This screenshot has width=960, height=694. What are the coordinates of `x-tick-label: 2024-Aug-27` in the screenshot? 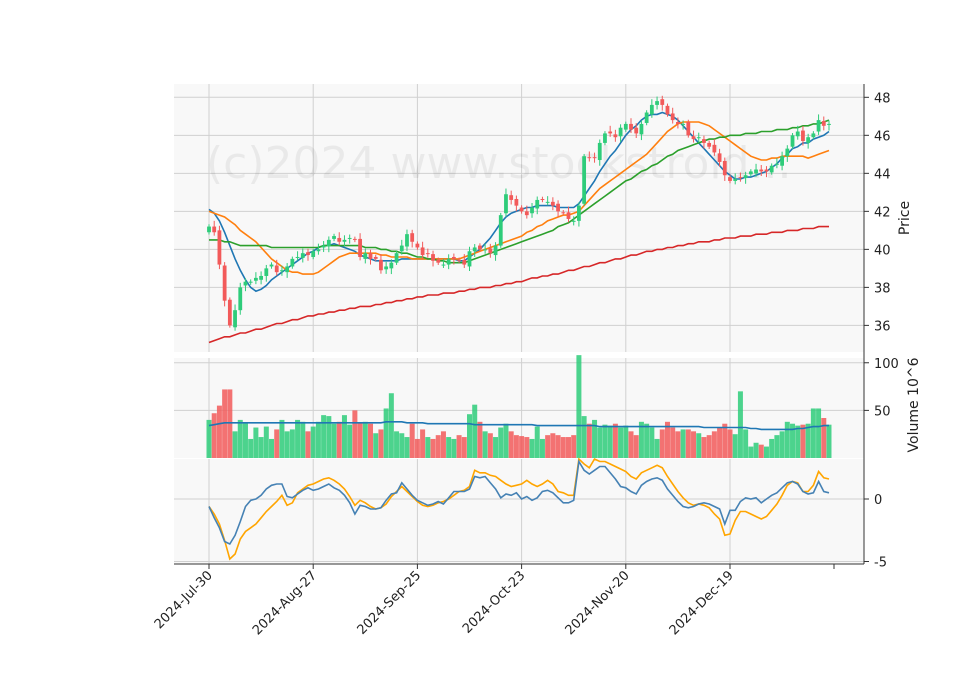 It's located at (285, 603).